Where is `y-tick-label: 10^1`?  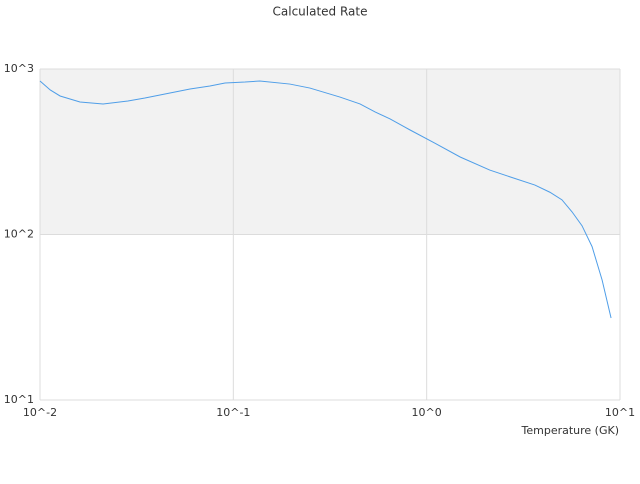
y-tick-label: 10^1 is located at coordinates (19, 399).